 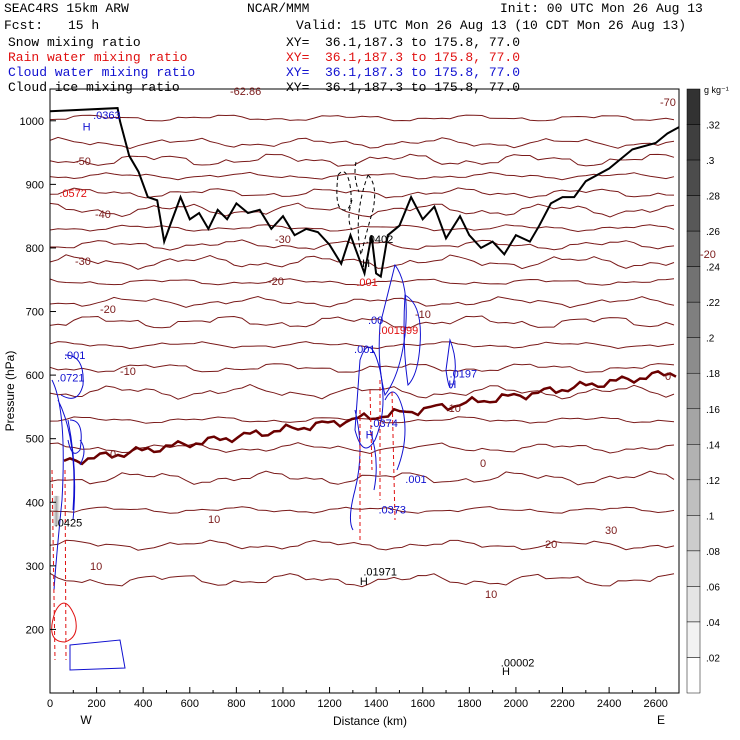 What do you see at coordinates (190, 704) in the screenshot?
I see `x-tick-label: 600` at bounding box center [190, 704].